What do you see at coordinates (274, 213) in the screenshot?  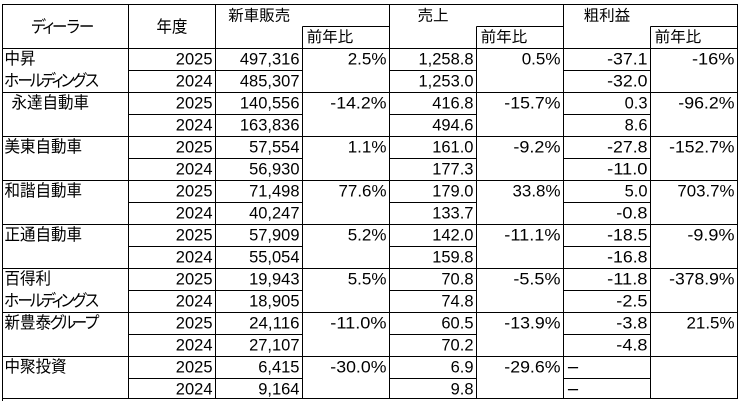 I see `svg-text: 40,247` at bounding box center [274, 213].